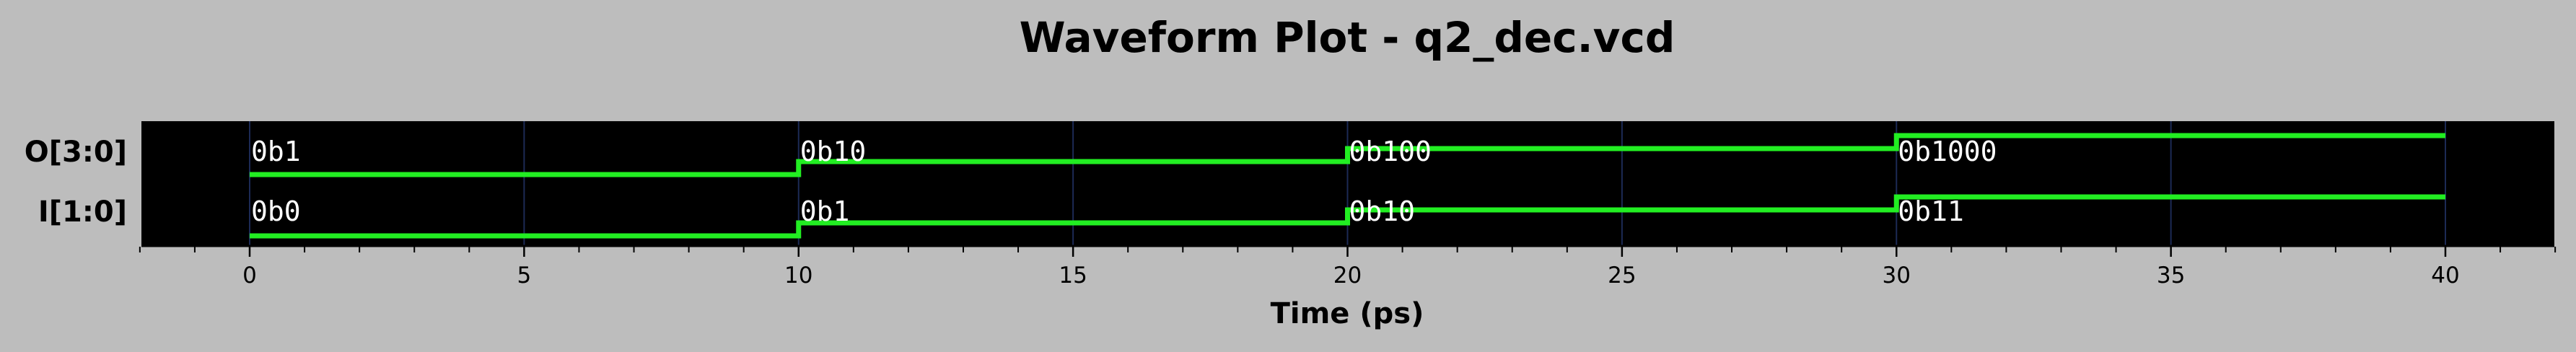 This screenshot has width=2576, height=352. I want to click on x-tick-label: 30, so click(1897, 276).